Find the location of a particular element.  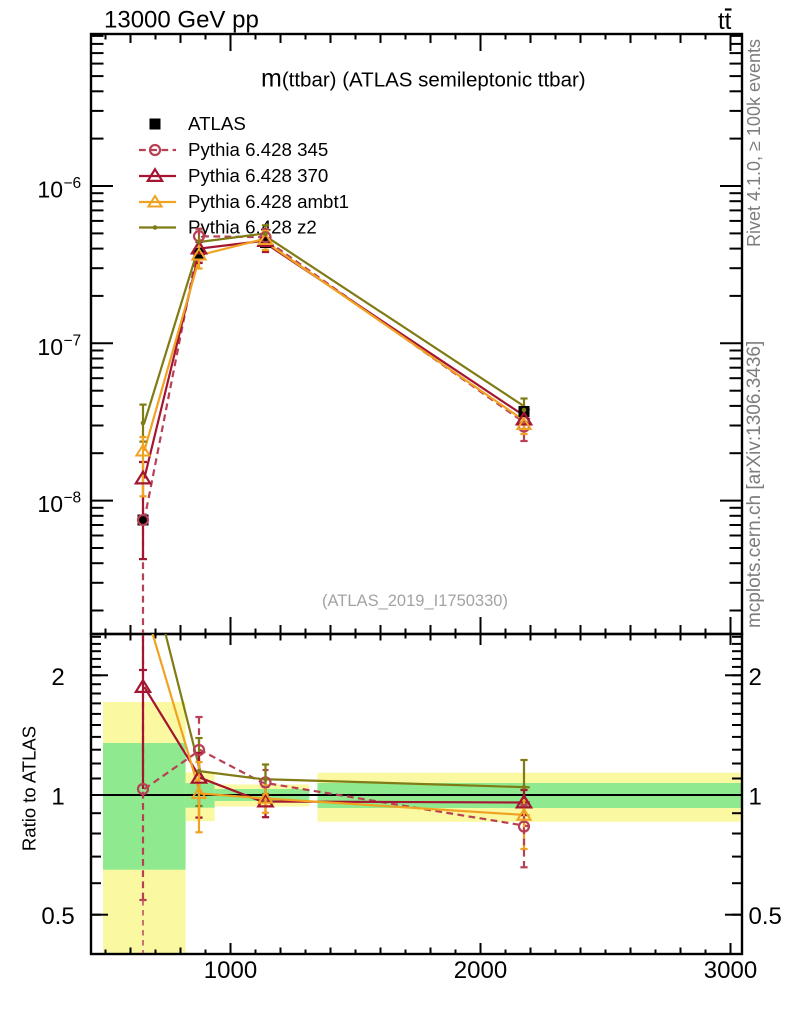

svg-text: 13000 GeV pp is located at coordinates (181, 20).